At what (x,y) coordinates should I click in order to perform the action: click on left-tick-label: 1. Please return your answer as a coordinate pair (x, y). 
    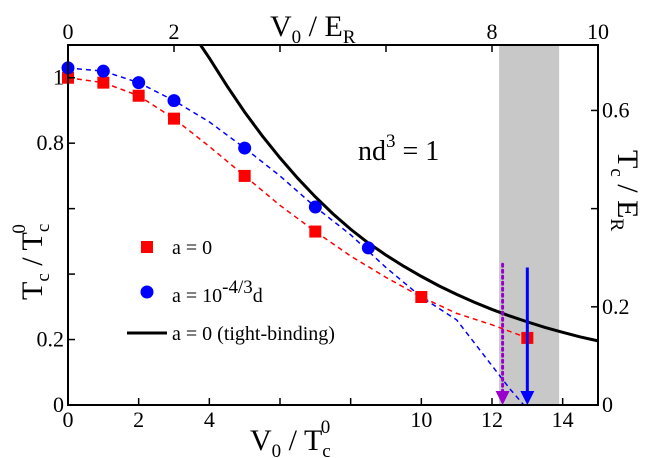
    Looking at the image, I should click on (58, 77).